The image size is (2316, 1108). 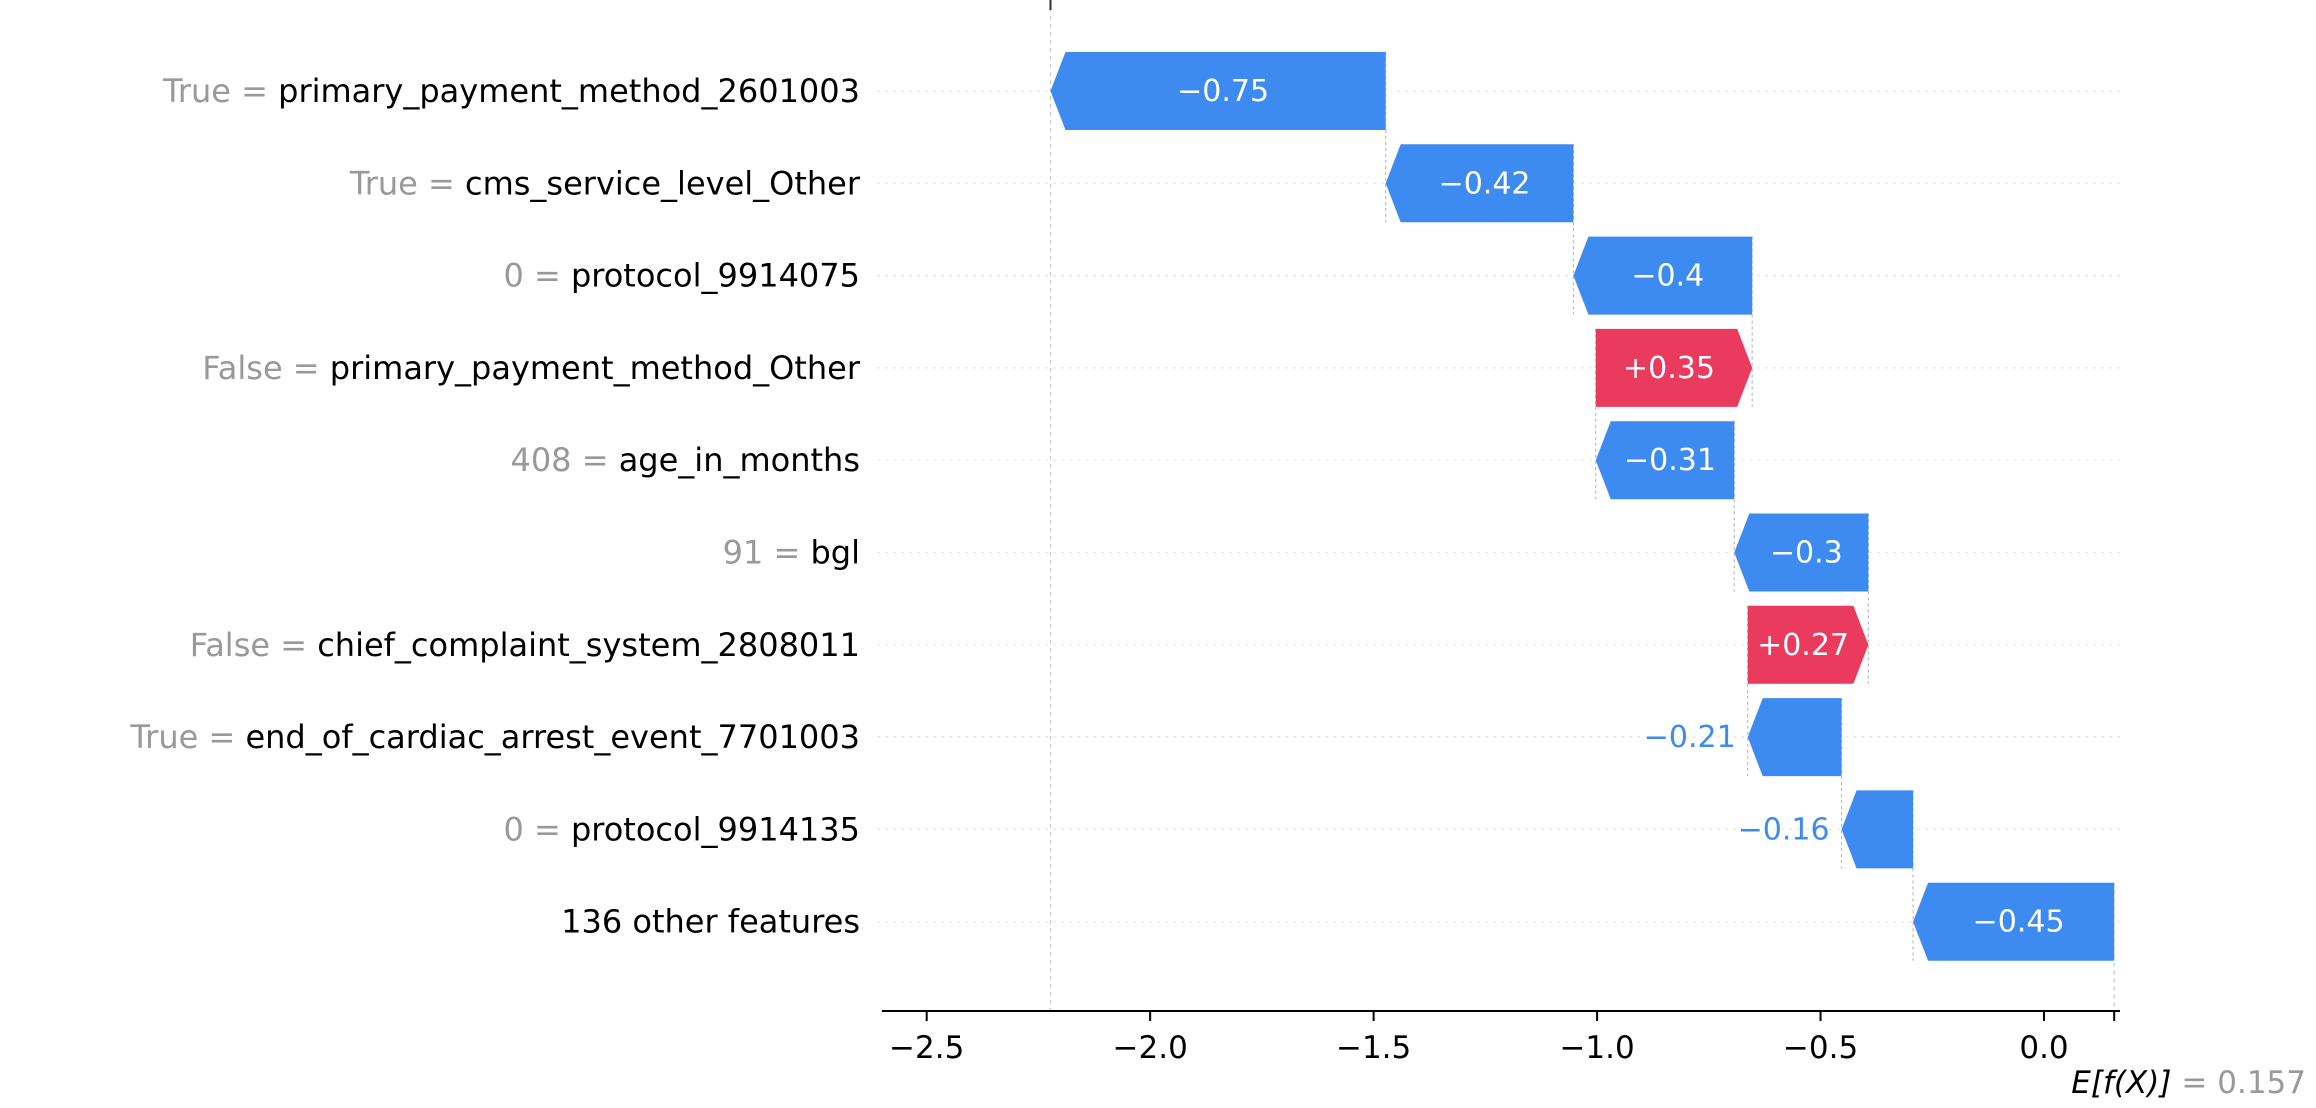 I want to click on base-value-name: E[f(X)], so click(x=2121, y=1083).